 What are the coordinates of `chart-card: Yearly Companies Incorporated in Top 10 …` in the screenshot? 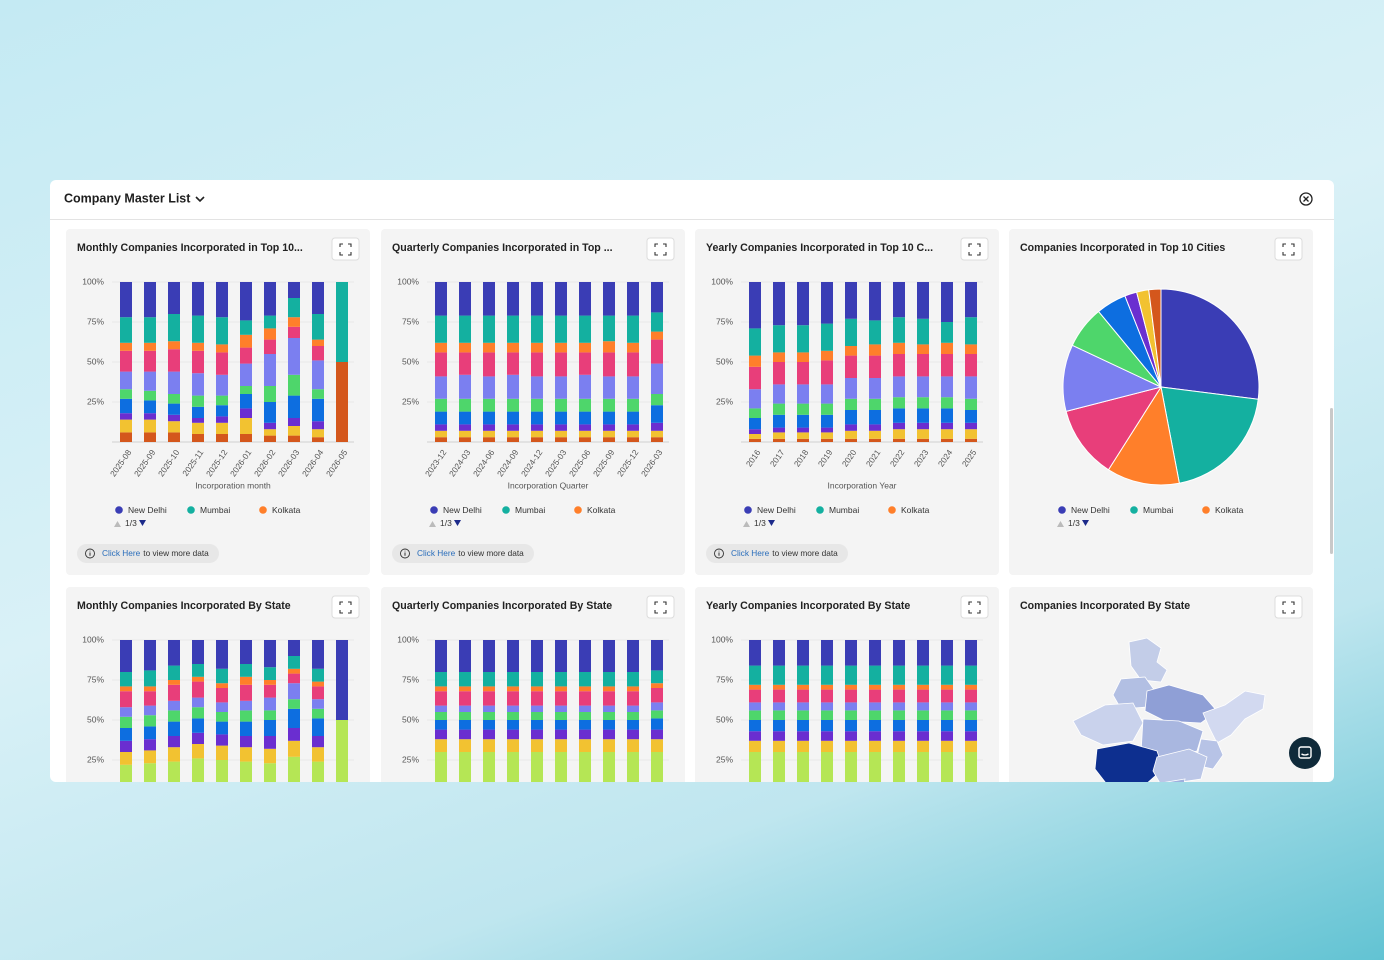 It's located at (847, 402).